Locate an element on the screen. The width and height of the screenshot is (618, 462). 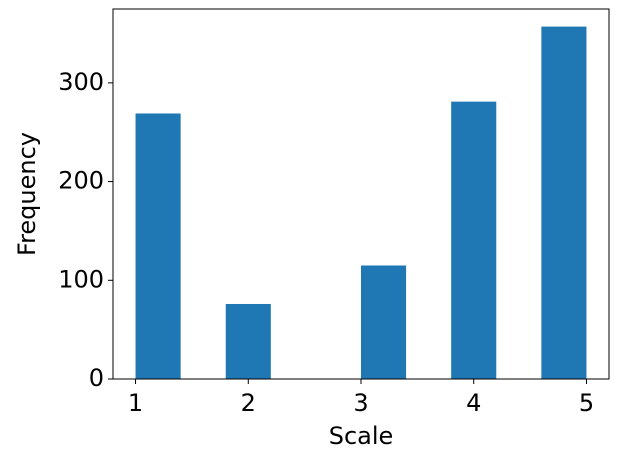
y-tick-label: 300 is located at coordinates (81, 82).